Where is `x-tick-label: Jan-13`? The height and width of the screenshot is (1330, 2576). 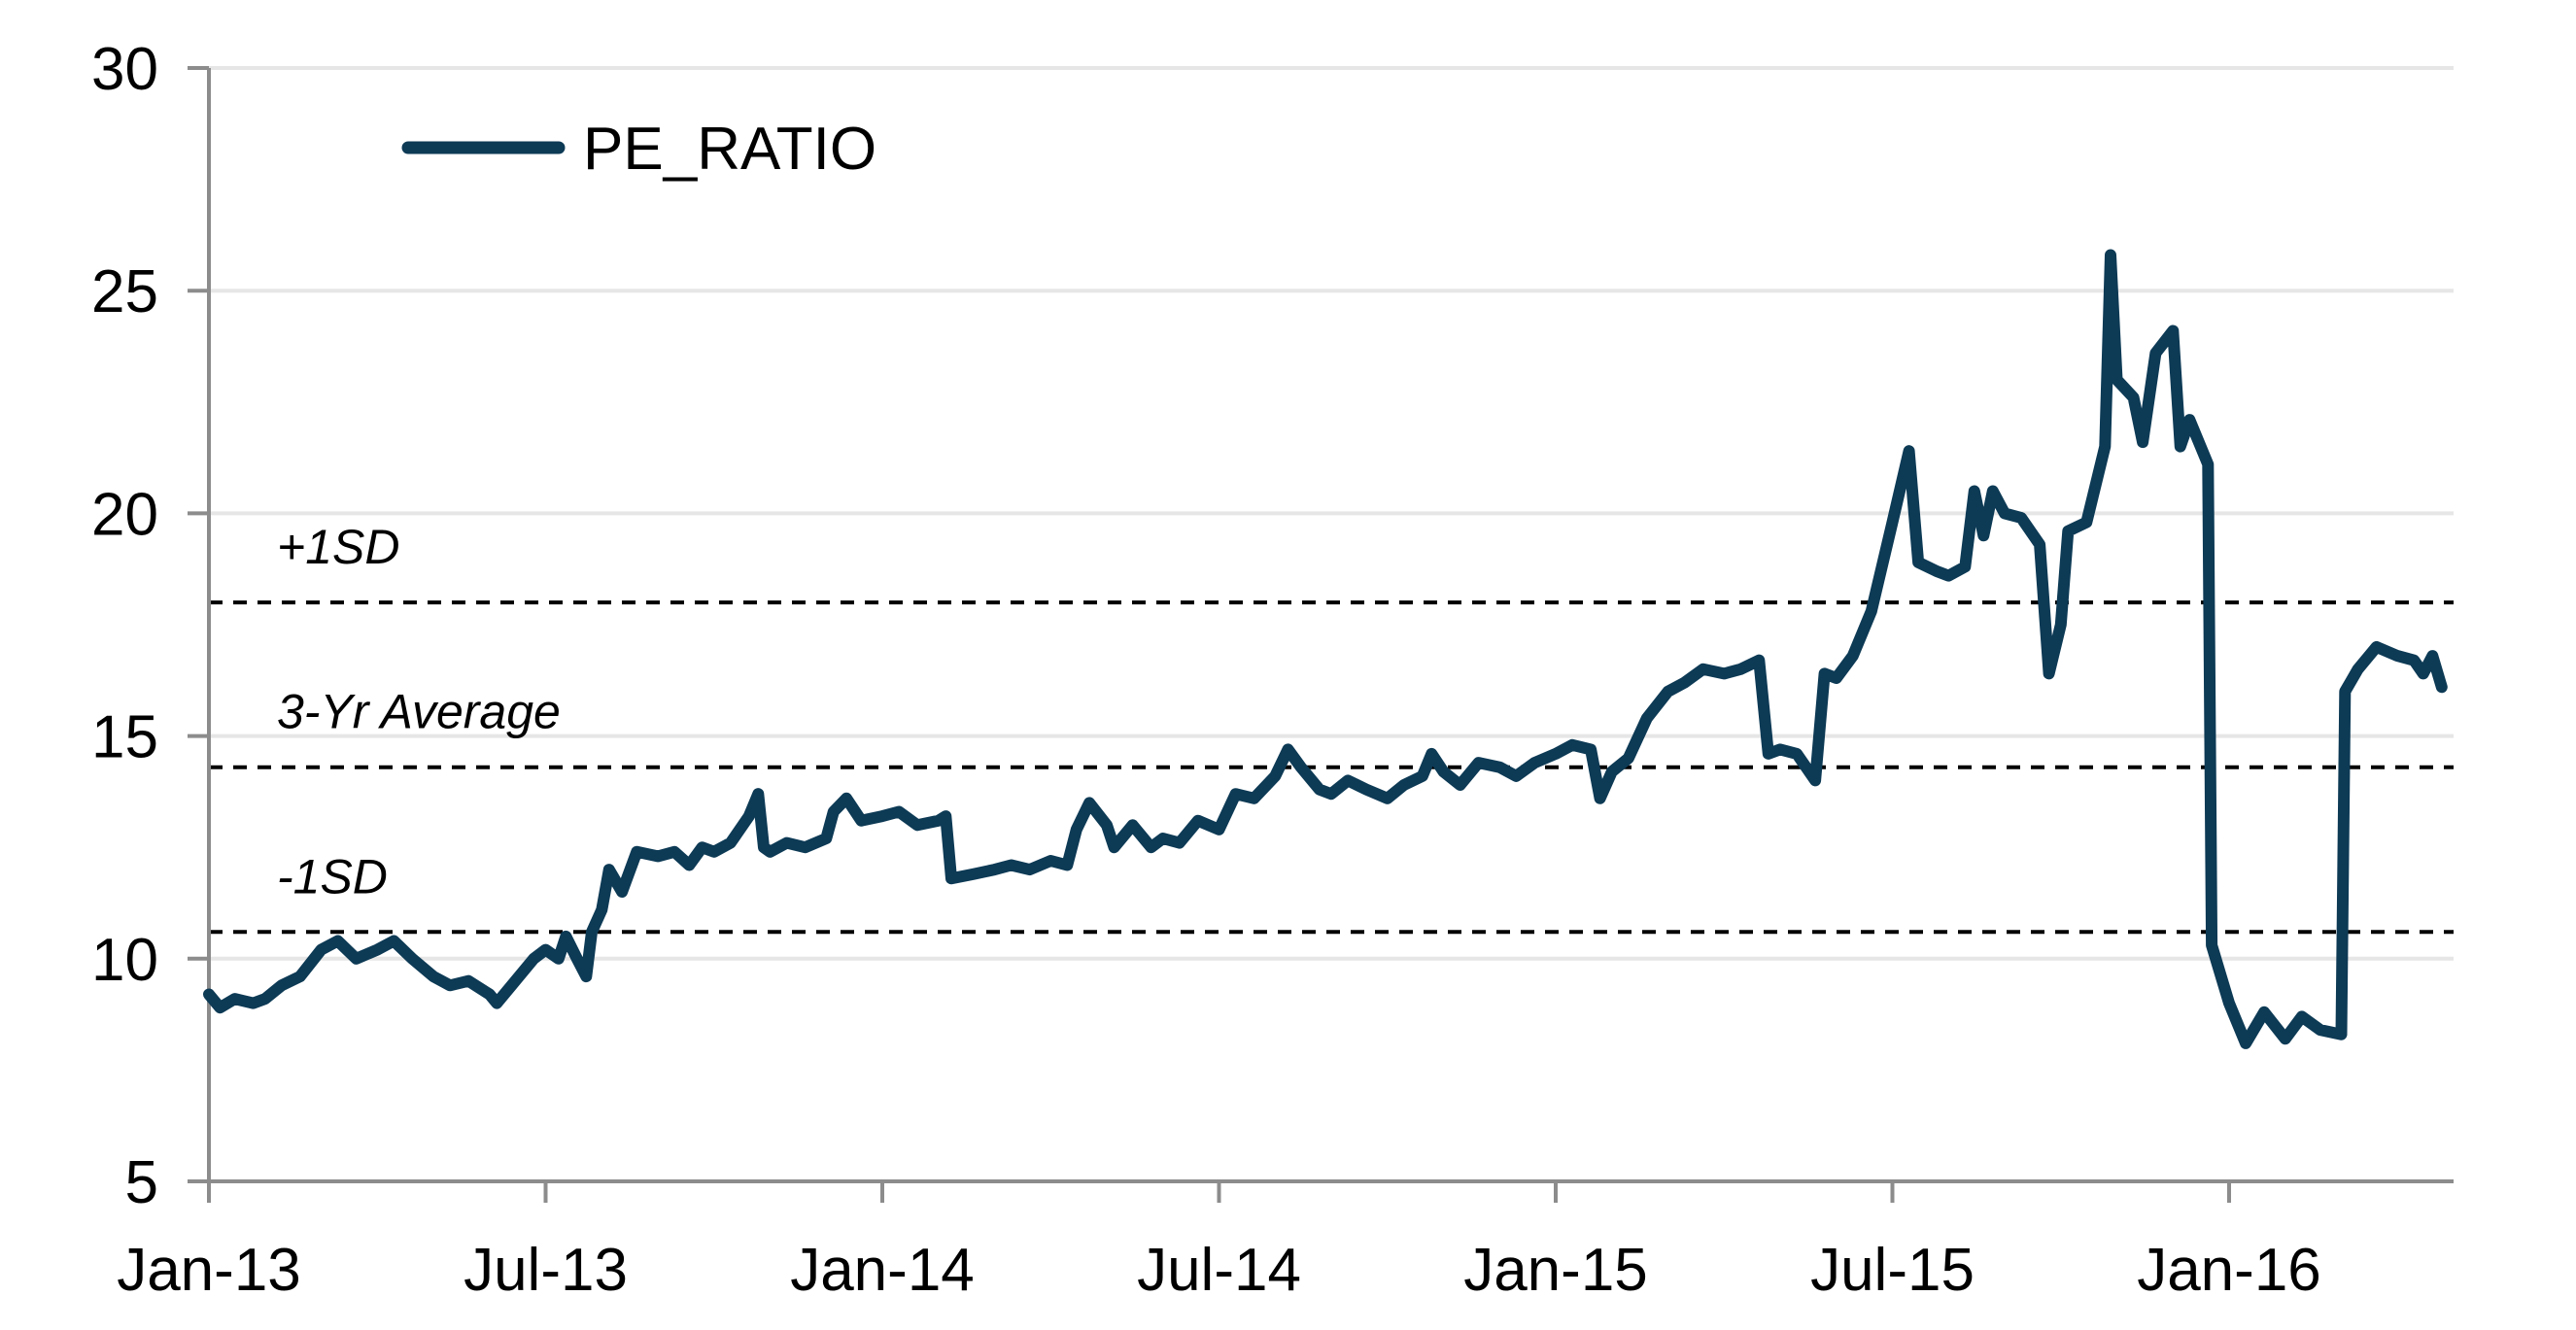 x-tick-label: Jan-13 is located at coordinates (209, 1271).